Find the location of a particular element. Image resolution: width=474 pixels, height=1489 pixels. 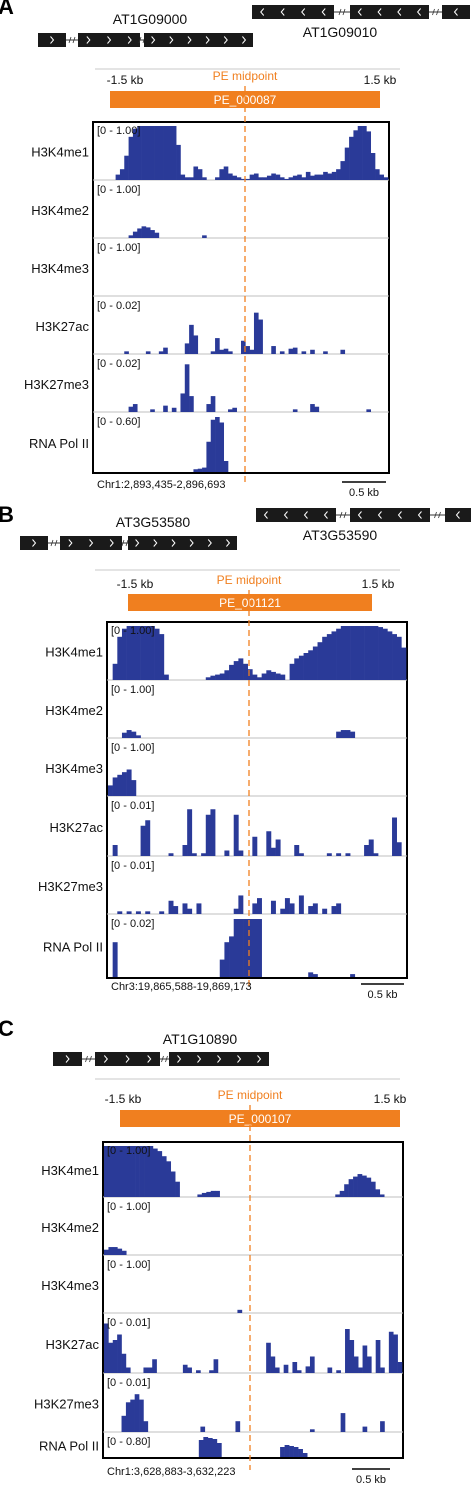

track-name: H3K4me2 is located at coordinates (74, 710).